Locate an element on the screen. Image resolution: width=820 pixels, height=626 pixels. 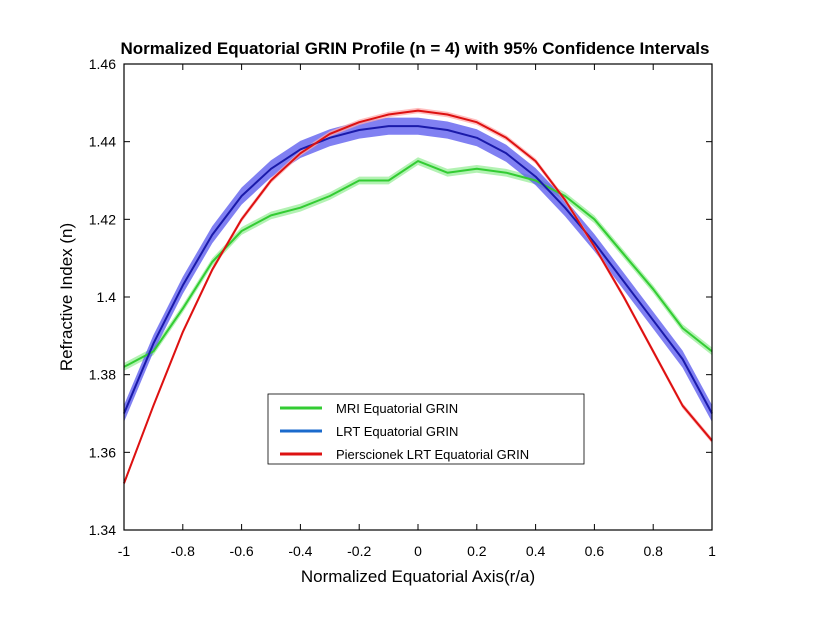
y-tick-label: 1.46 is located at coordinates (102, 64).